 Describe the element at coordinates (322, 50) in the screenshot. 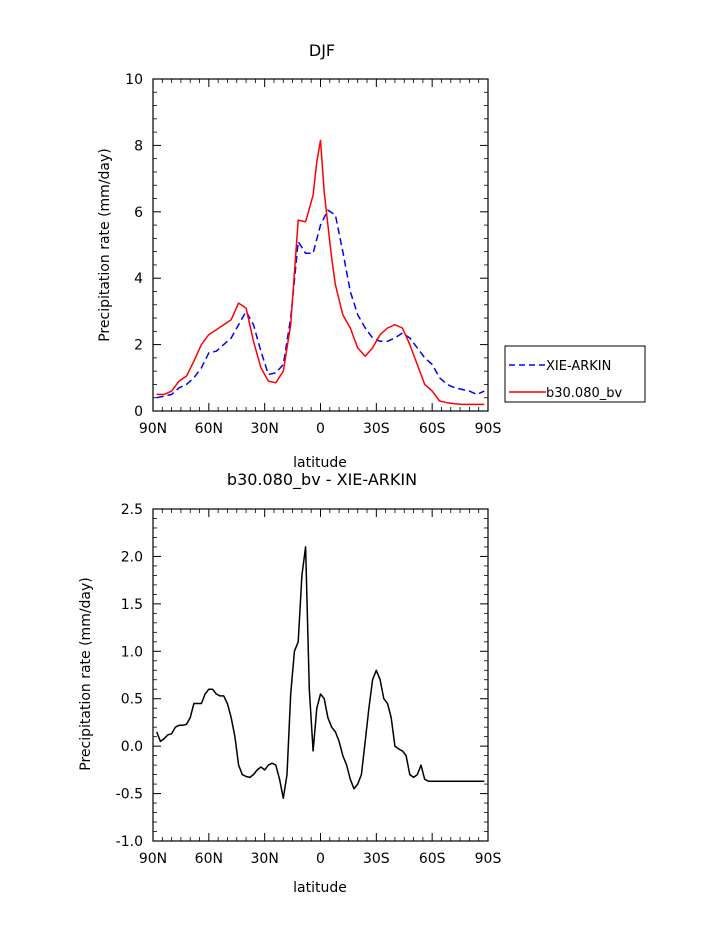

I see `top-title: DJF` at that location.